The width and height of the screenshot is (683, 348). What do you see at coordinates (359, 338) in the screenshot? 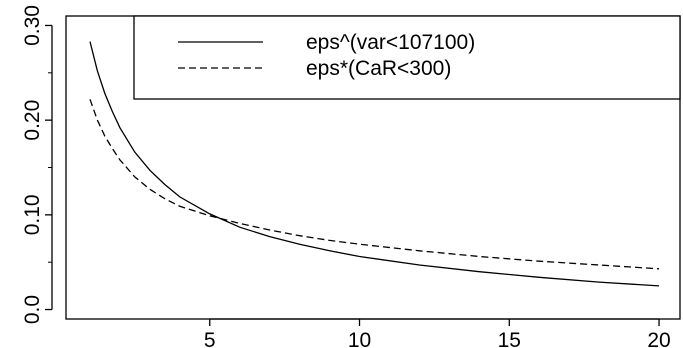
I see `x-tick-label: 10` at bounding box center [359, 338].